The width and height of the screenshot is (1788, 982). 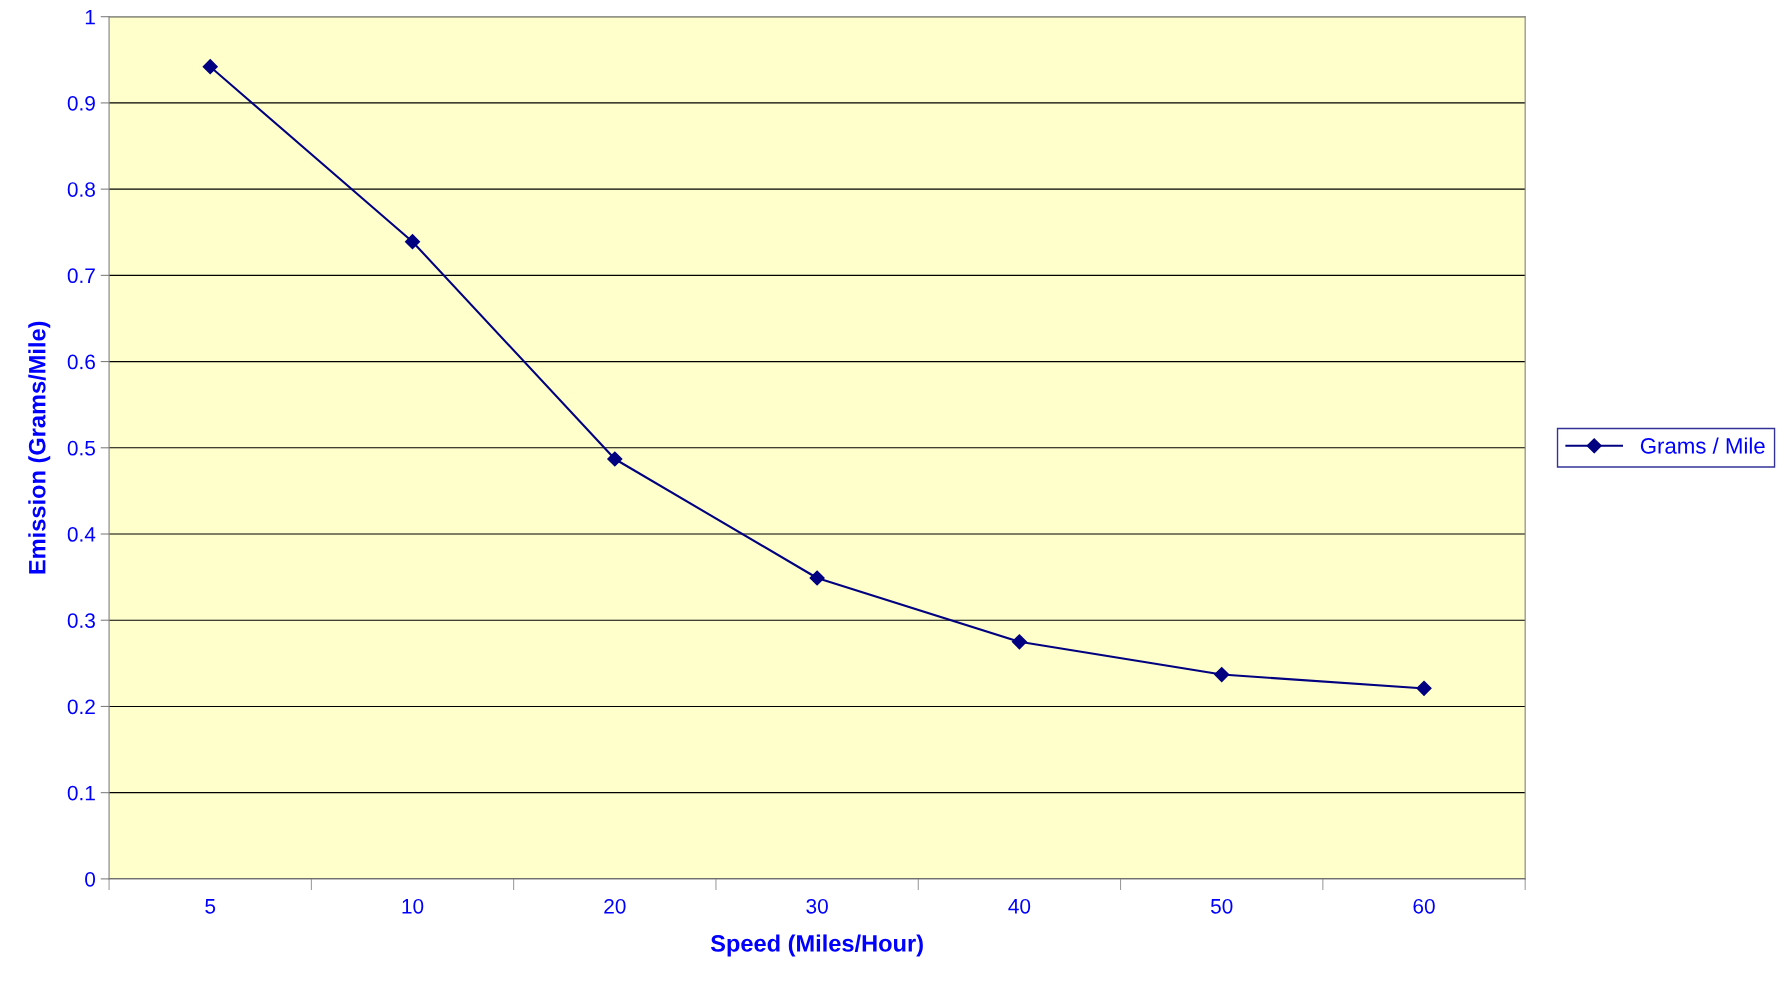 What do you see at coordinates (81, 448) in the screenshot?
I see `y-tick-label: 0.5` at bounding box center [81, 448].